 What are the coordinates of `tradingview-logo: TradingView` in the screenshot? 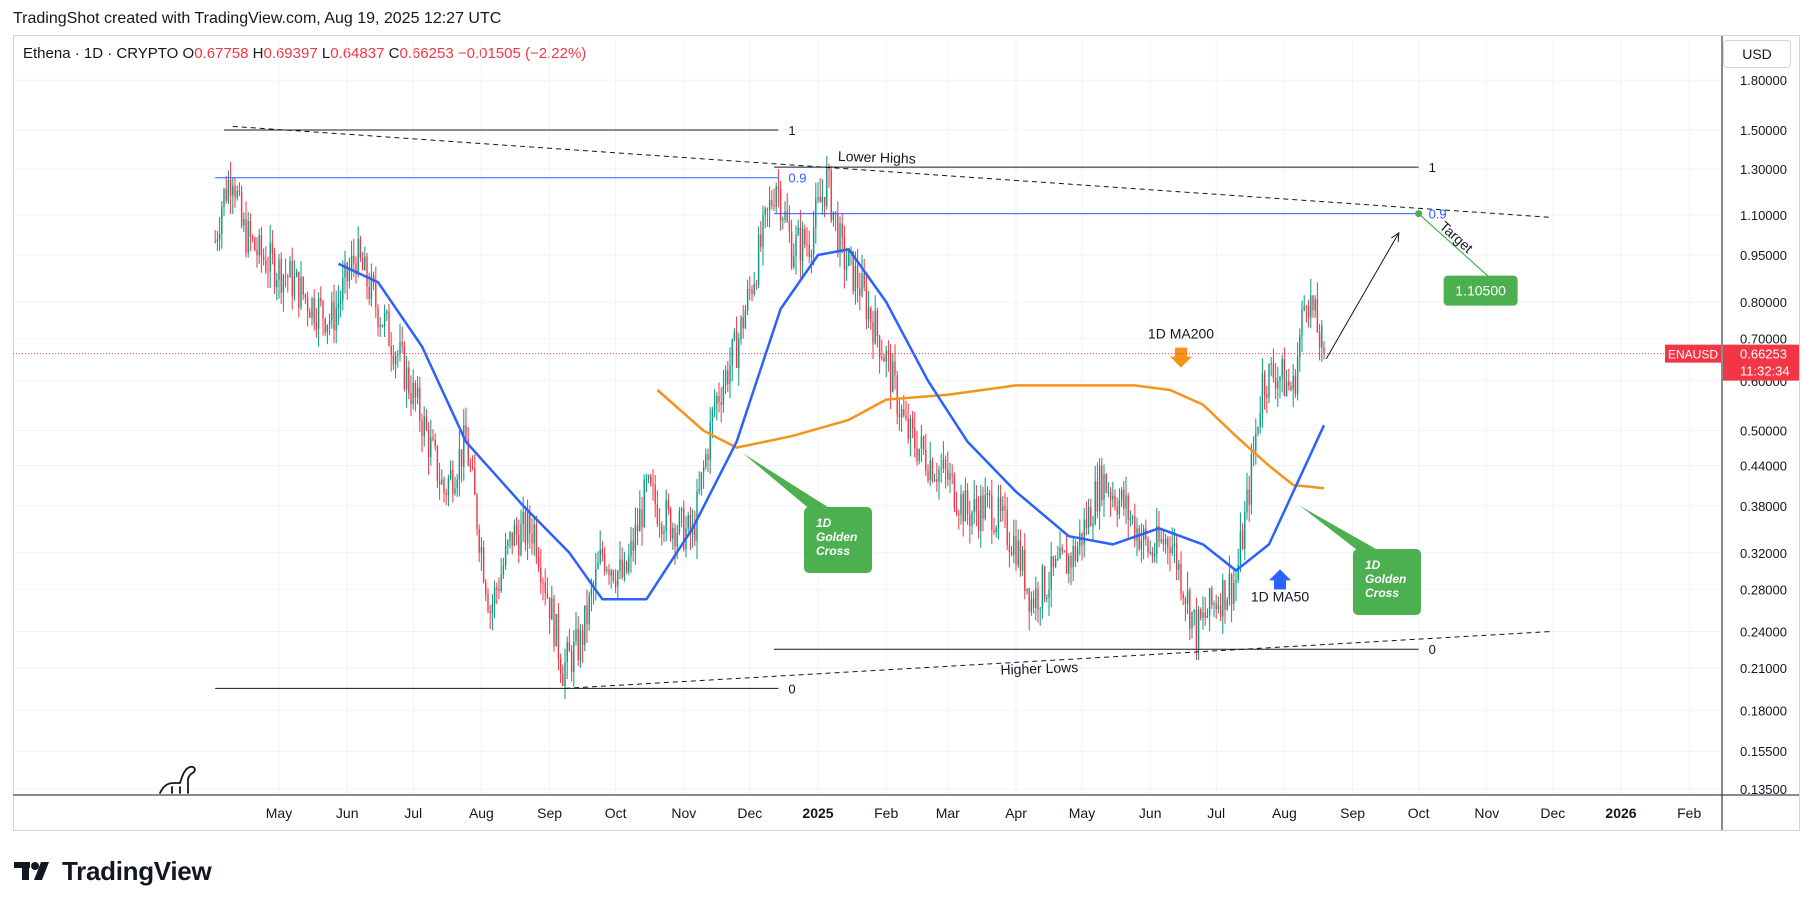 It's located at (113, 871).